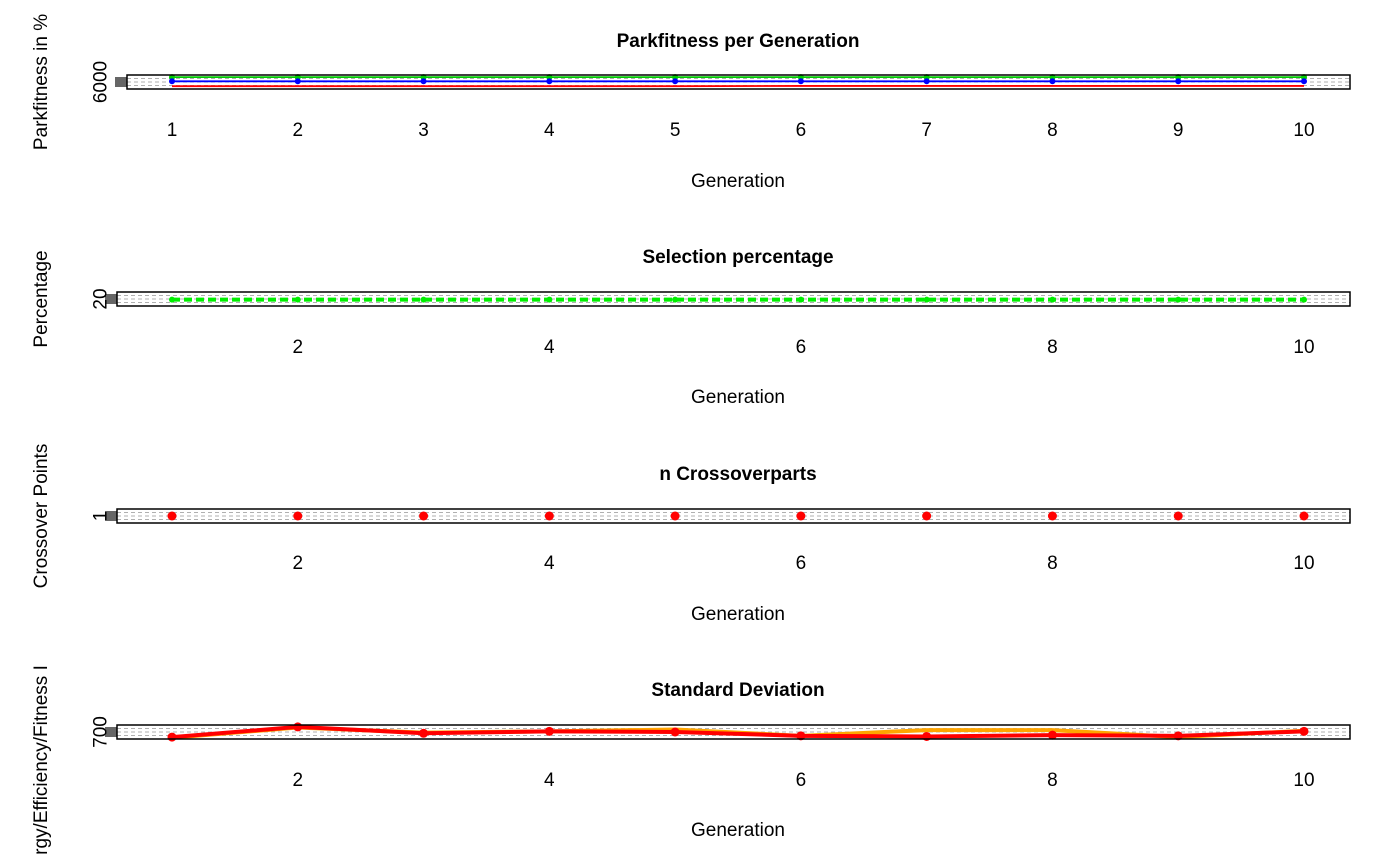  What do you see at coordinates (41, 760) in the screenshot?
I see `y-axis-label: rgy/Efficiency/Fitness I` at bounding box center [41, 760].